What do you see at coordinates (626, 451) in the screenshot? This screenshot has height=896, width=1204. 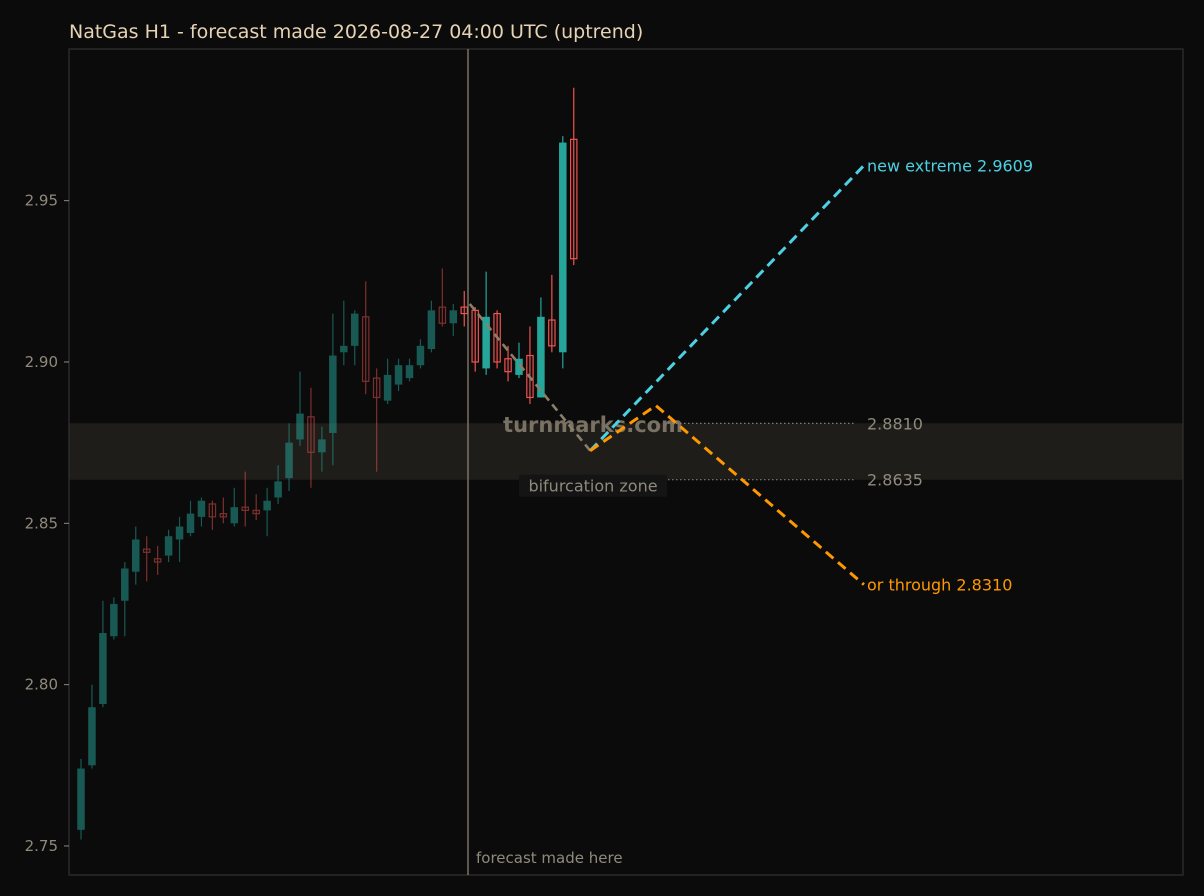 I see `bifurcation-zone-band` at bounding box center [626, 451].